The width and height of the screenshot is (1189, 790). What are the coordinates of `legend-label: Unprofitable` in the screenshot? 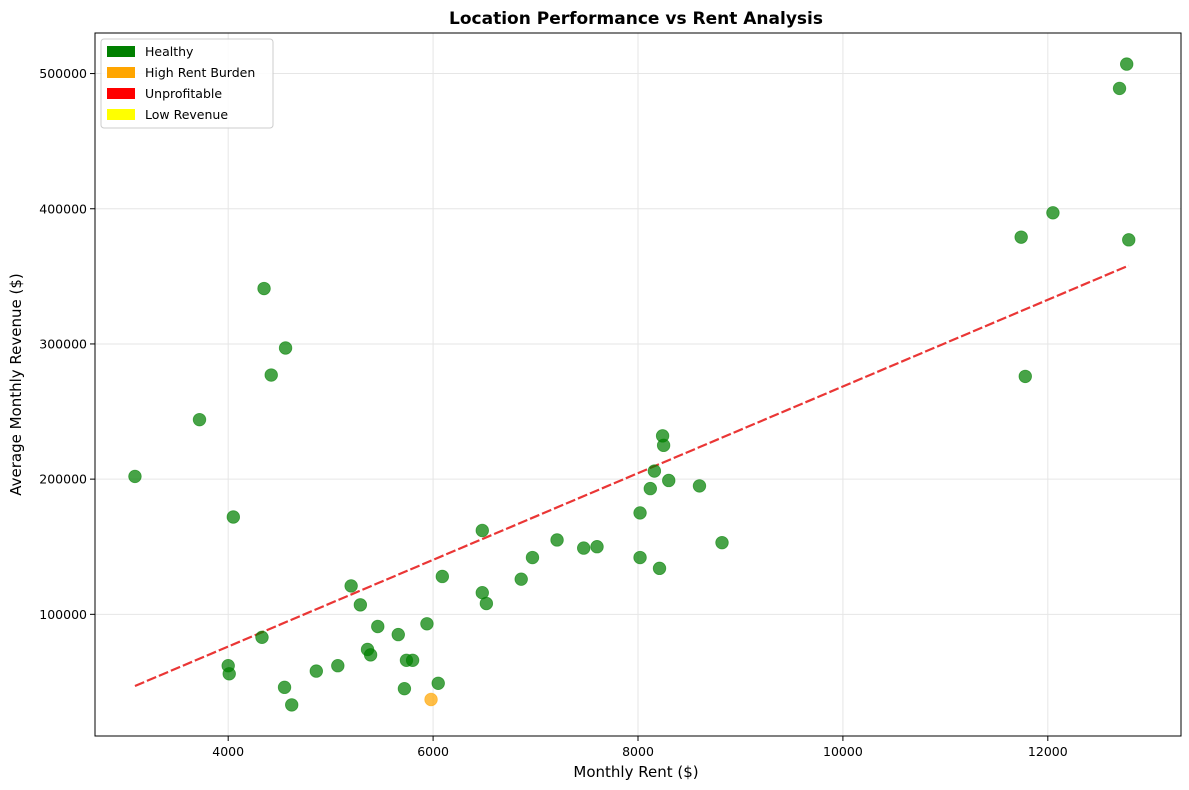 It's located at (183, 93).